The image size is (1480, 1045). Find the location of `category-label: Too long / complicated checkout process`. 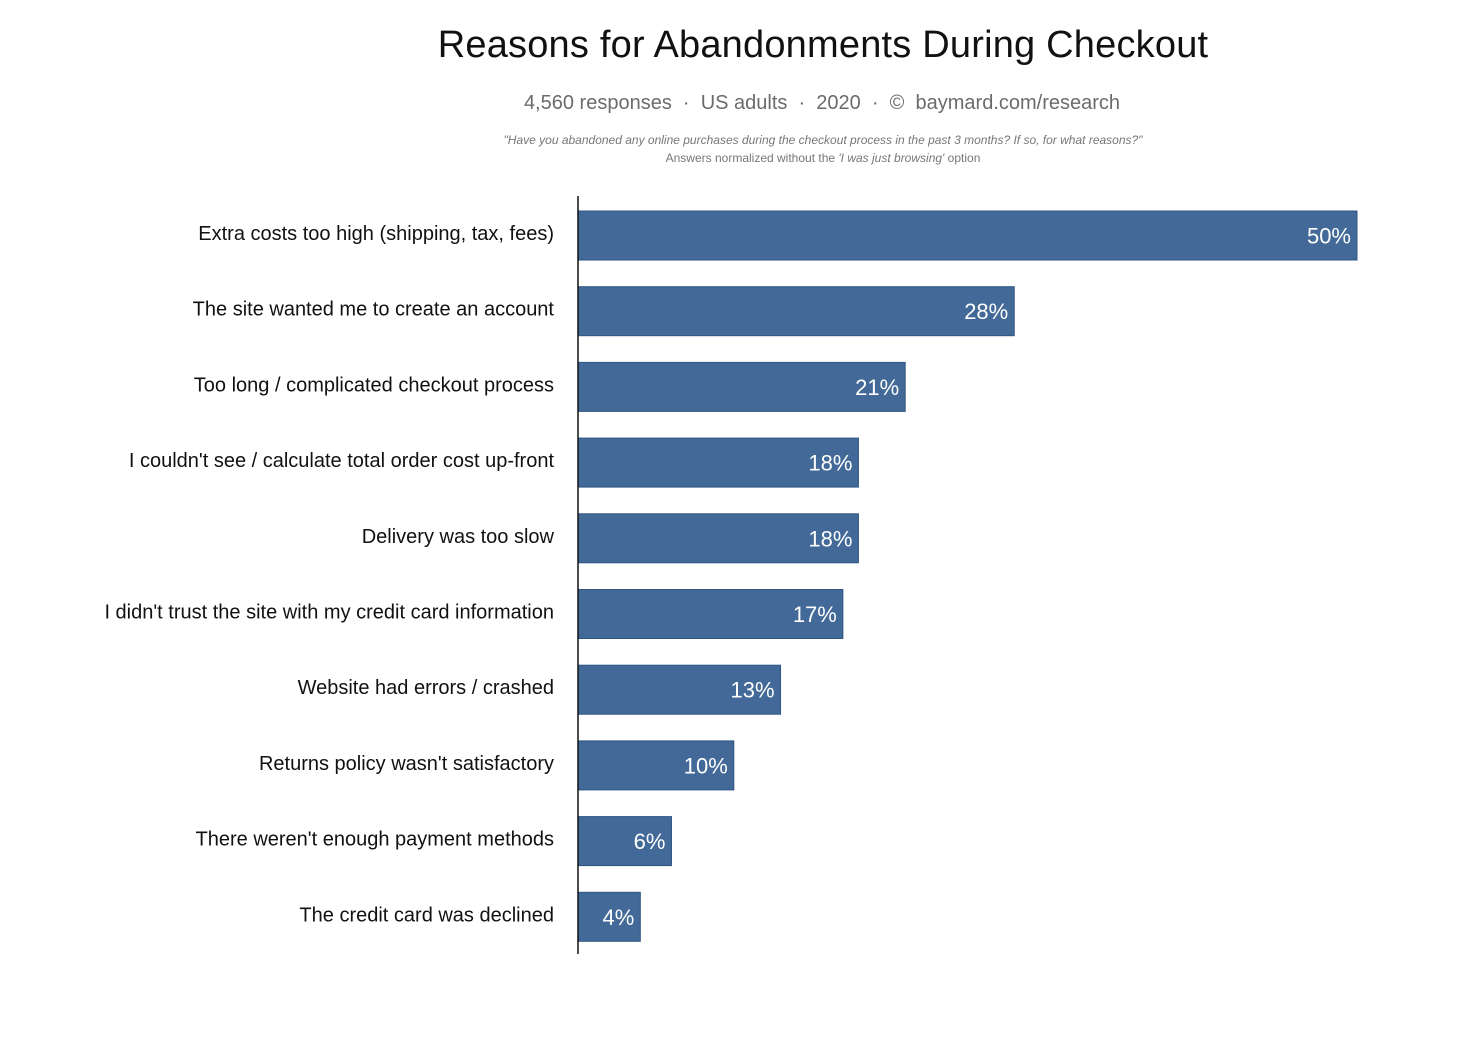

category-label: Too long / complicated checkout process is located at coordinates (374, 385).